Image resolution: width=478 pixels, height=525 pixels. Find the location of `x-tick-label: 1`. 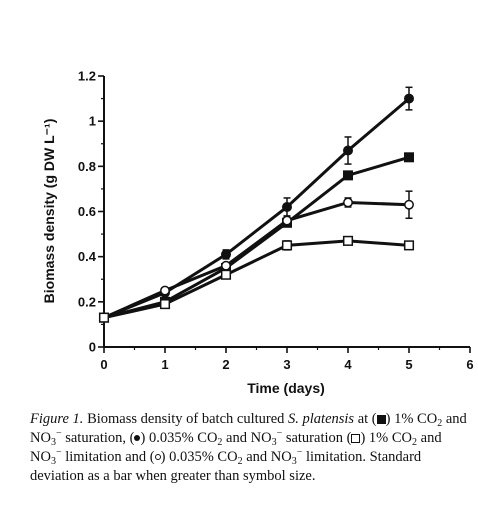

x-tick-label: 1 is located at coordinates (164, 364).